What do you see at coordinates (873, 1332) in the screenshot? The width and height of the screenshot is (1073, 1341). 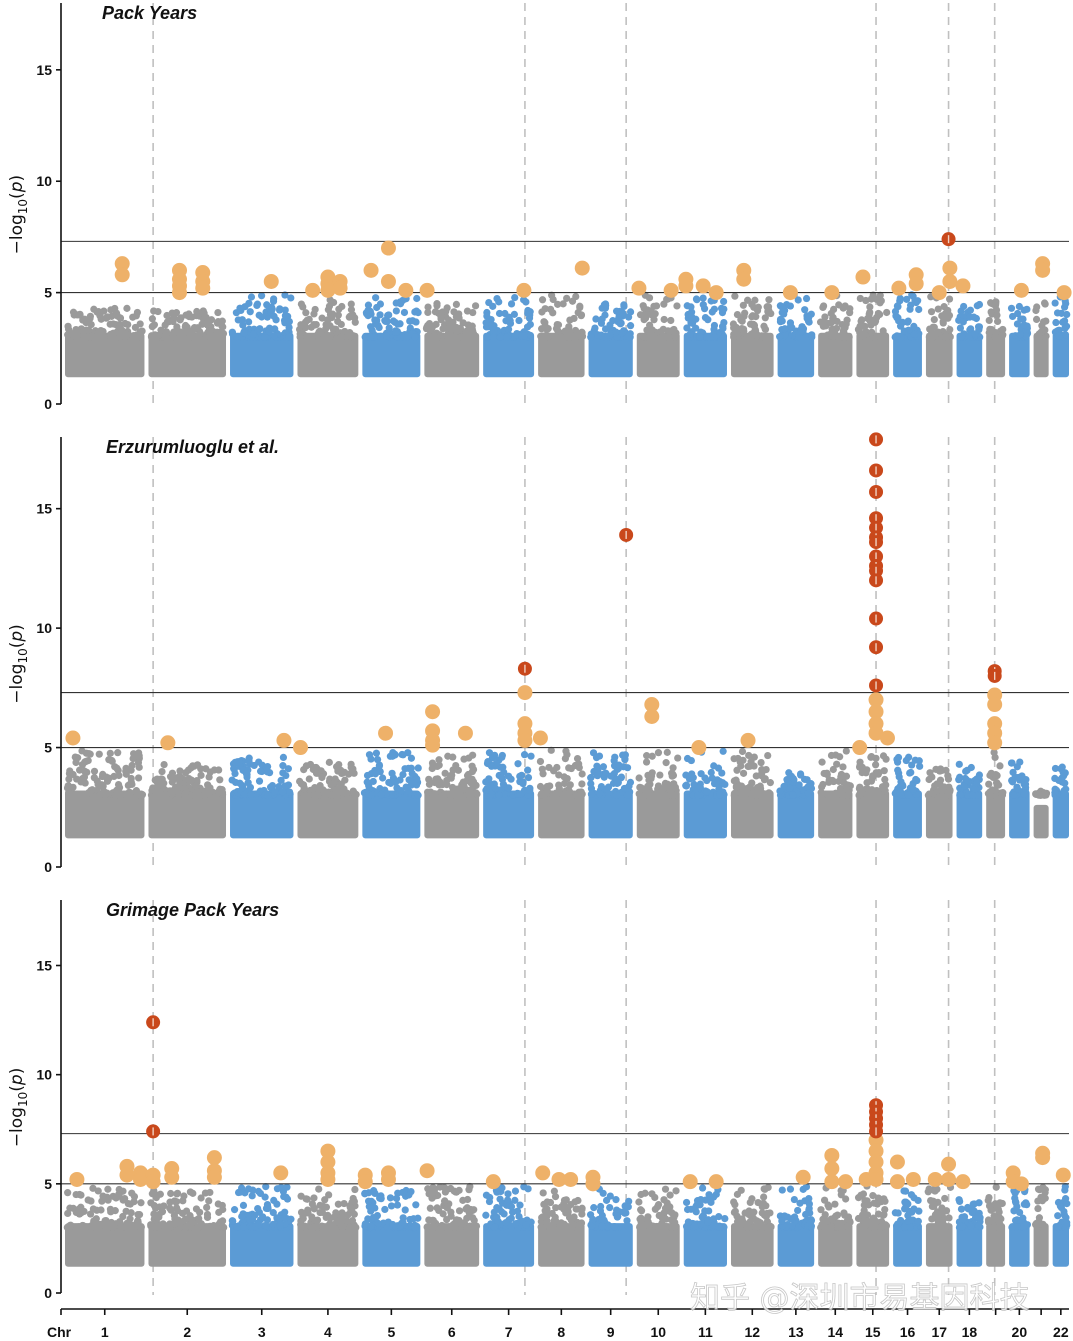 I see `x-tick-label: 15` at bounding box center [873, 1332].